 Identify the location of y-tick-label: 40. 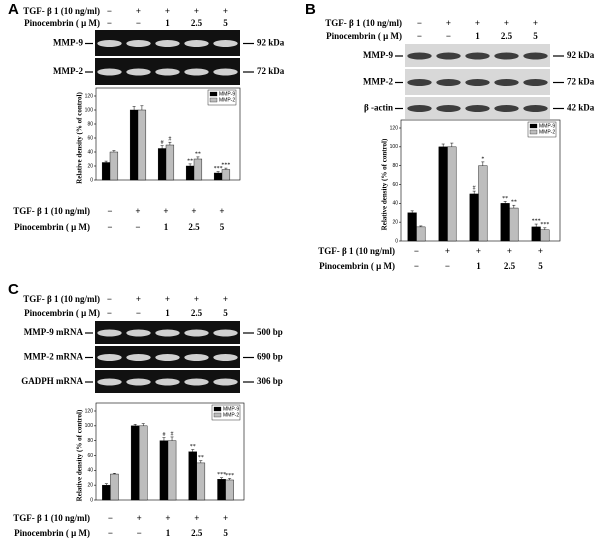
(90, 471).